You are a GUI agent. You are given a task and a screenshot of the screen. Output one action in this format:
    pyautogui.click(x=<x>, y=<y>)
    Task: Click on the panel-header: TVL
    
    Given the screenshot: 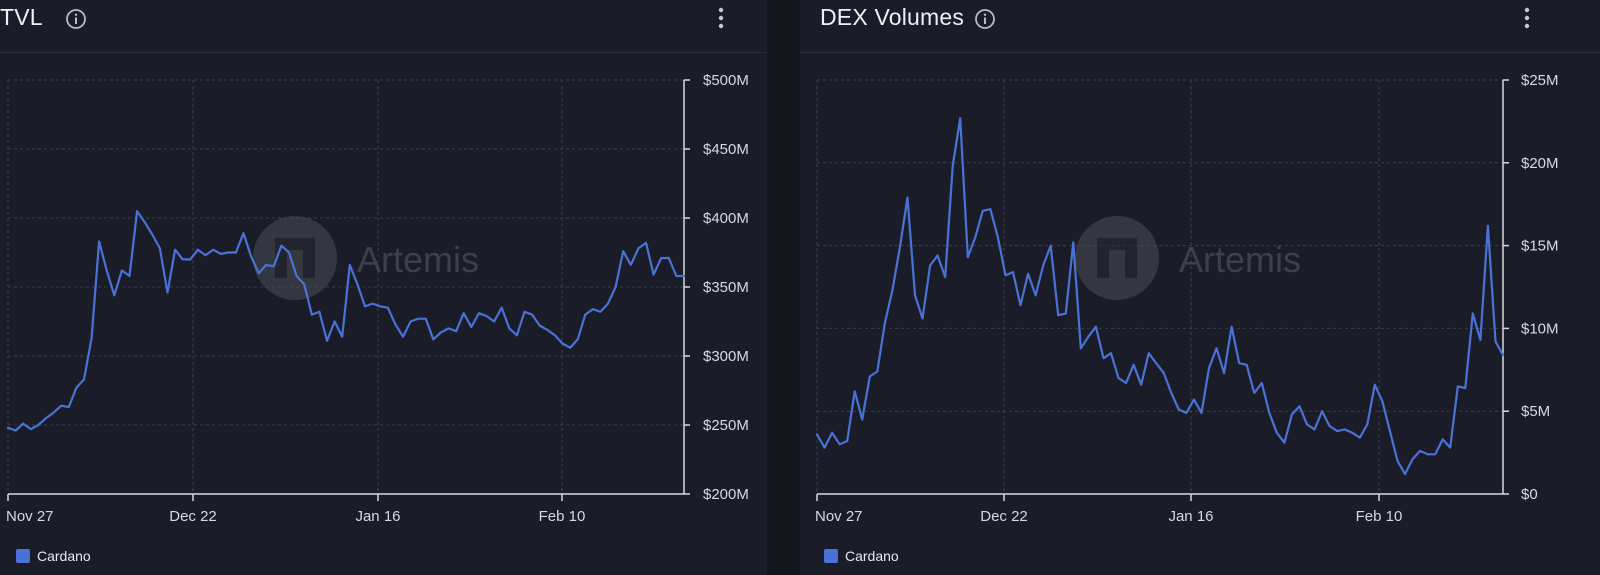 What is the action you would take?
    pyautogui.click(x=383, y=26)
    